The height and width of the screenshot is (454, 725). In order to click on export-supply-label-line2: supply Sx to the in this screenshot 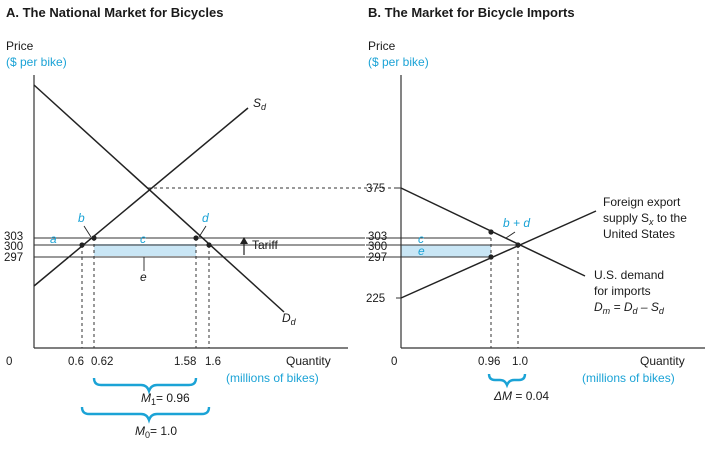, I will do `click(645, 219)`.